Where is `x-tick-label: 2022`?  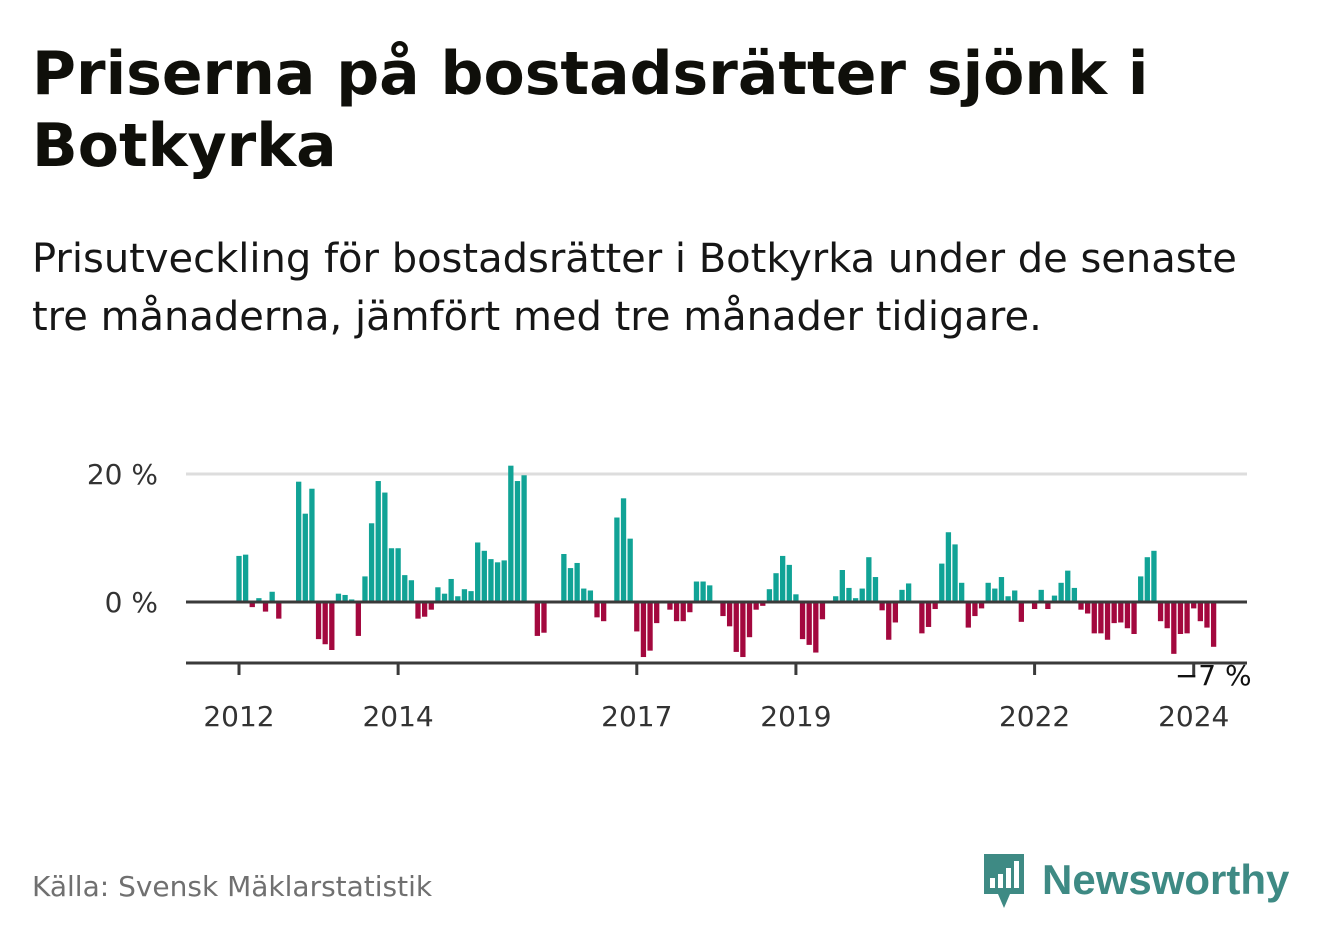 x-tick-label: 2022 is located at coordinates (1034, 716).